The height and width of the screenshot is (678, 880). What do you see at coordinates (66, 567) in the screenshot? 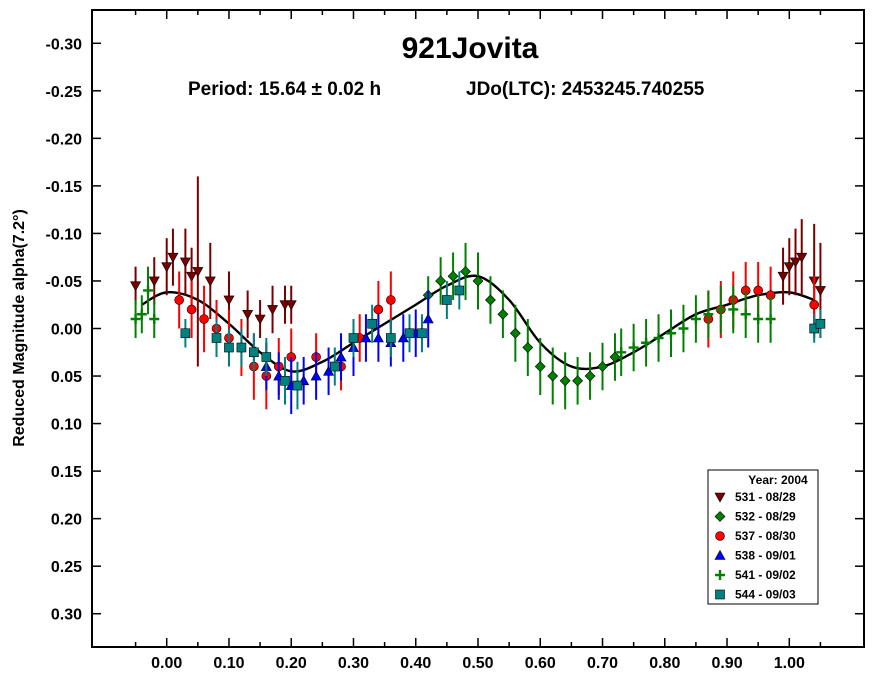
I see `y-tick-label: 0.25` at bounding box center [66, 567].